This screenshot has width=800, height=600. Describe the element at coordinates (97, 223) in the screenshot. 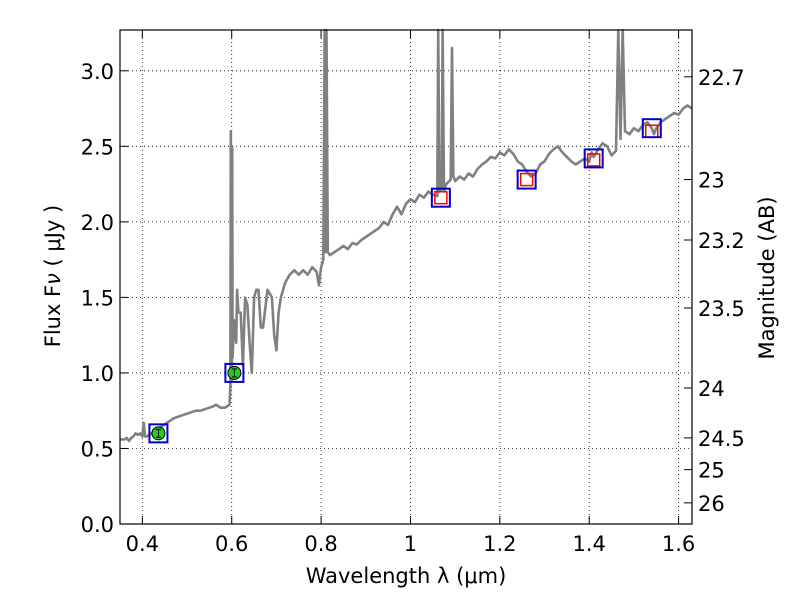

I see `y-tick-label: 2.0` at that location.